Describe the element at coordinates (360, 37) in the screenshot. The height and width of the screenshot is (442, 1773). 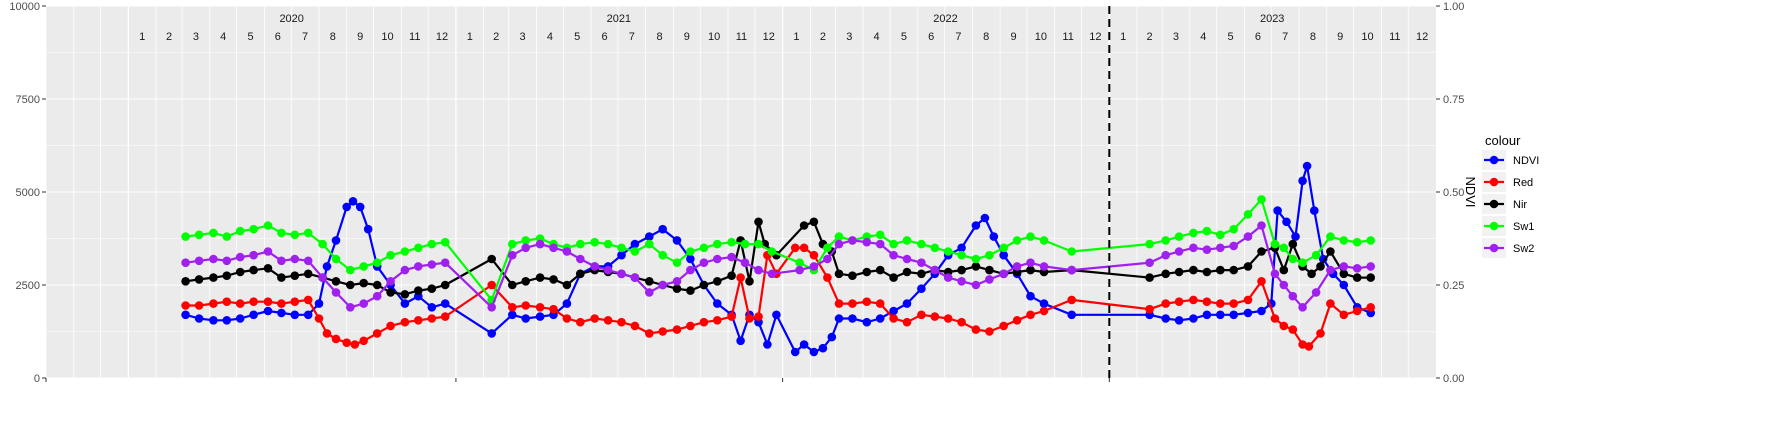
I see `month-label: 9` at that location.